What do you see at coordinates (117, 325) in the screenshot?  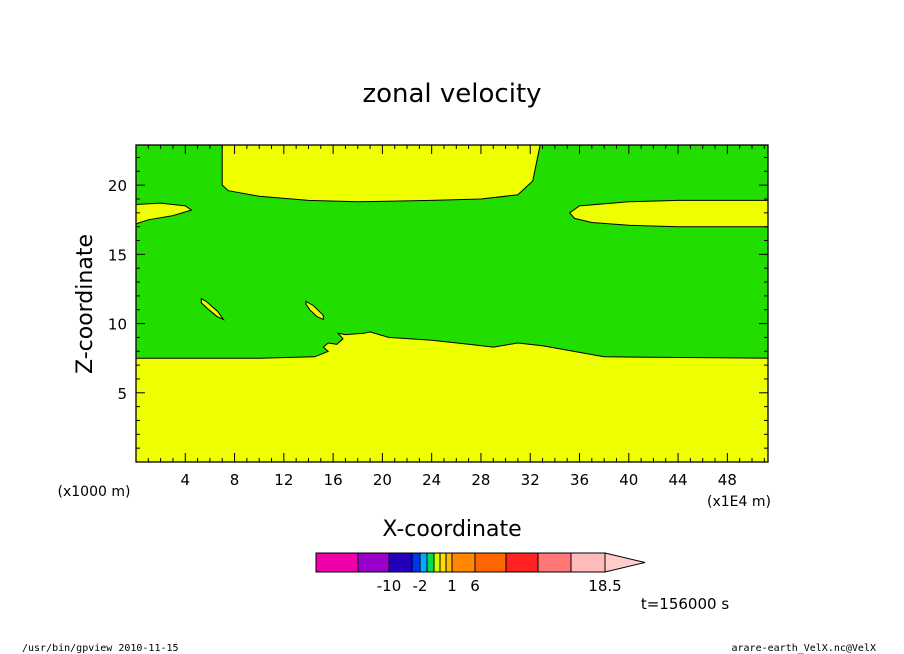 I see `y-tick-label: 10` at bounding box center [117, 325].